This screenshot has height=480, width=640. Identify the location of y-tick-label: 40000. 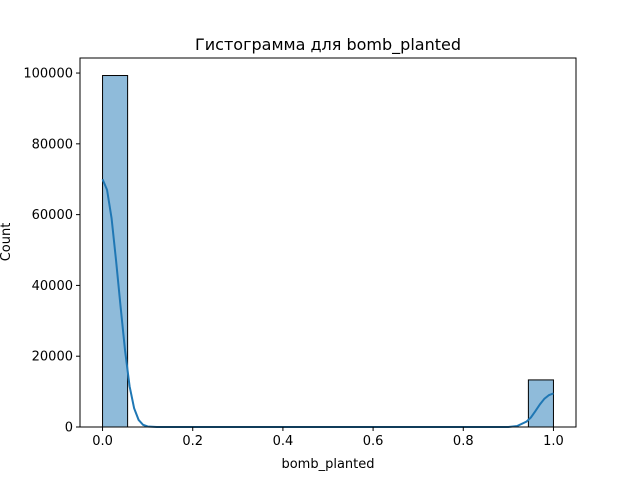
(52, 286).